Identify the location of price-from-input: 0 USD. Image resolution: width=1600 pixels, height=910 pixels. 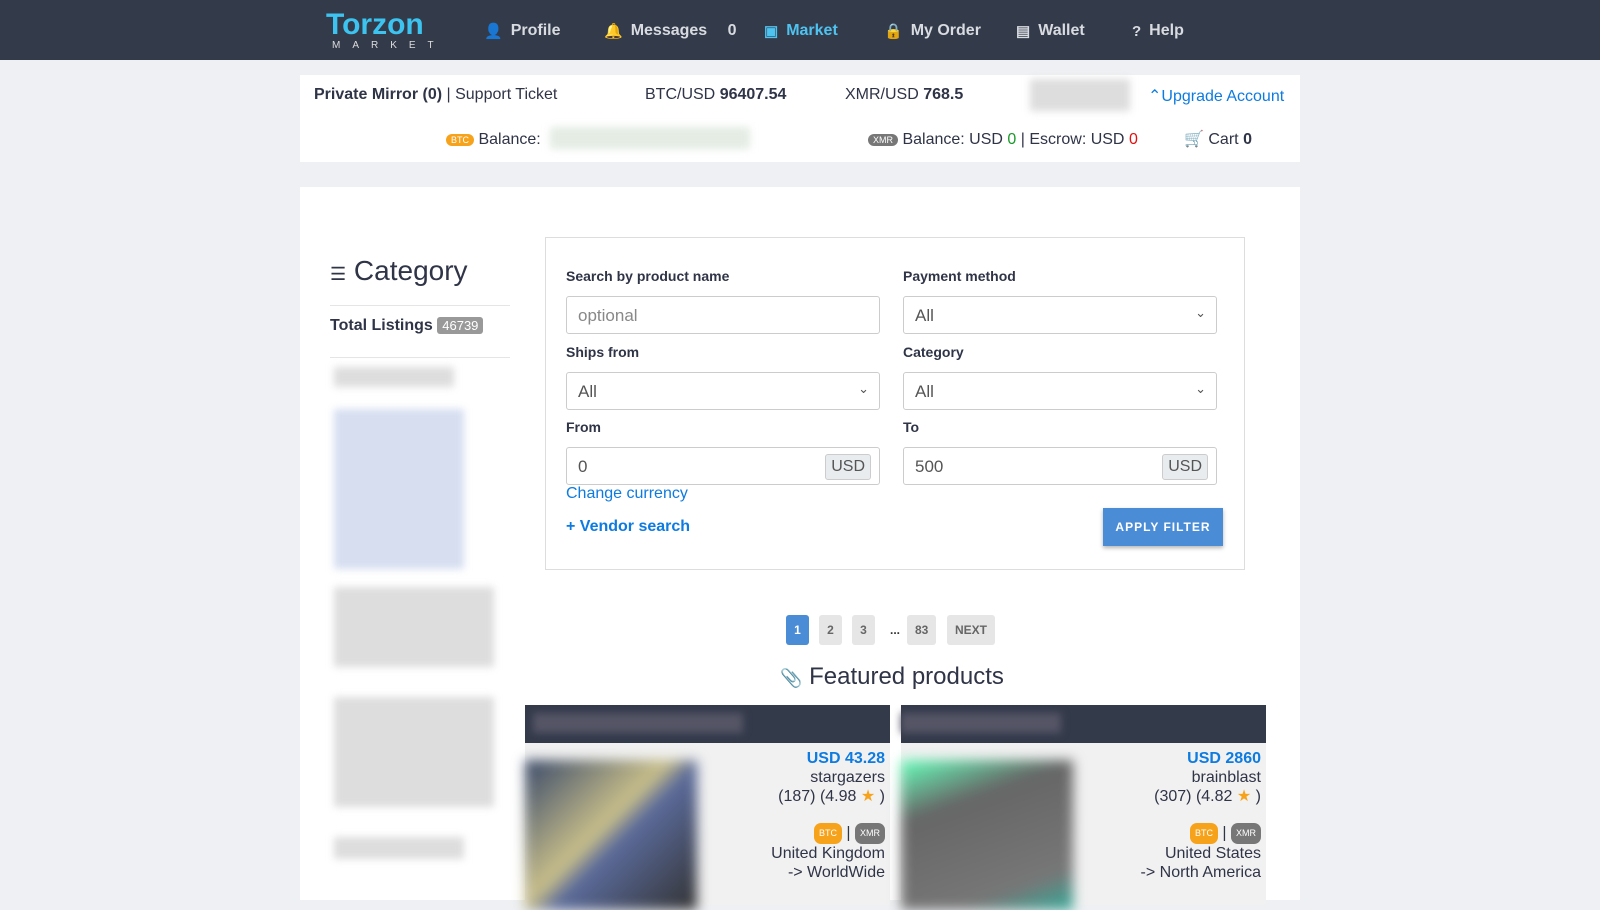
(723, 466).